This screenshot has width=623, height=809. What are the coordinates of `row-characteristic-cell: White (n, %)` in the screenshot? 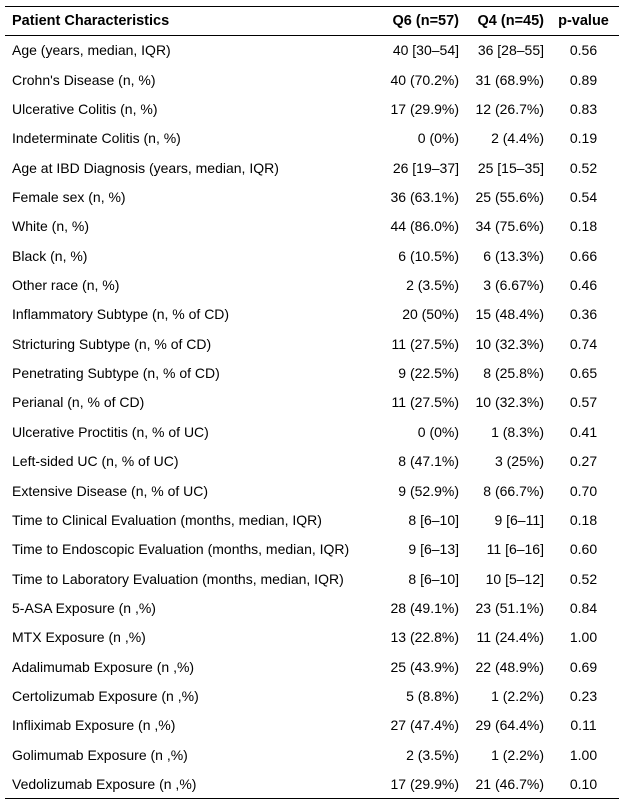 It's located at (51, 226).